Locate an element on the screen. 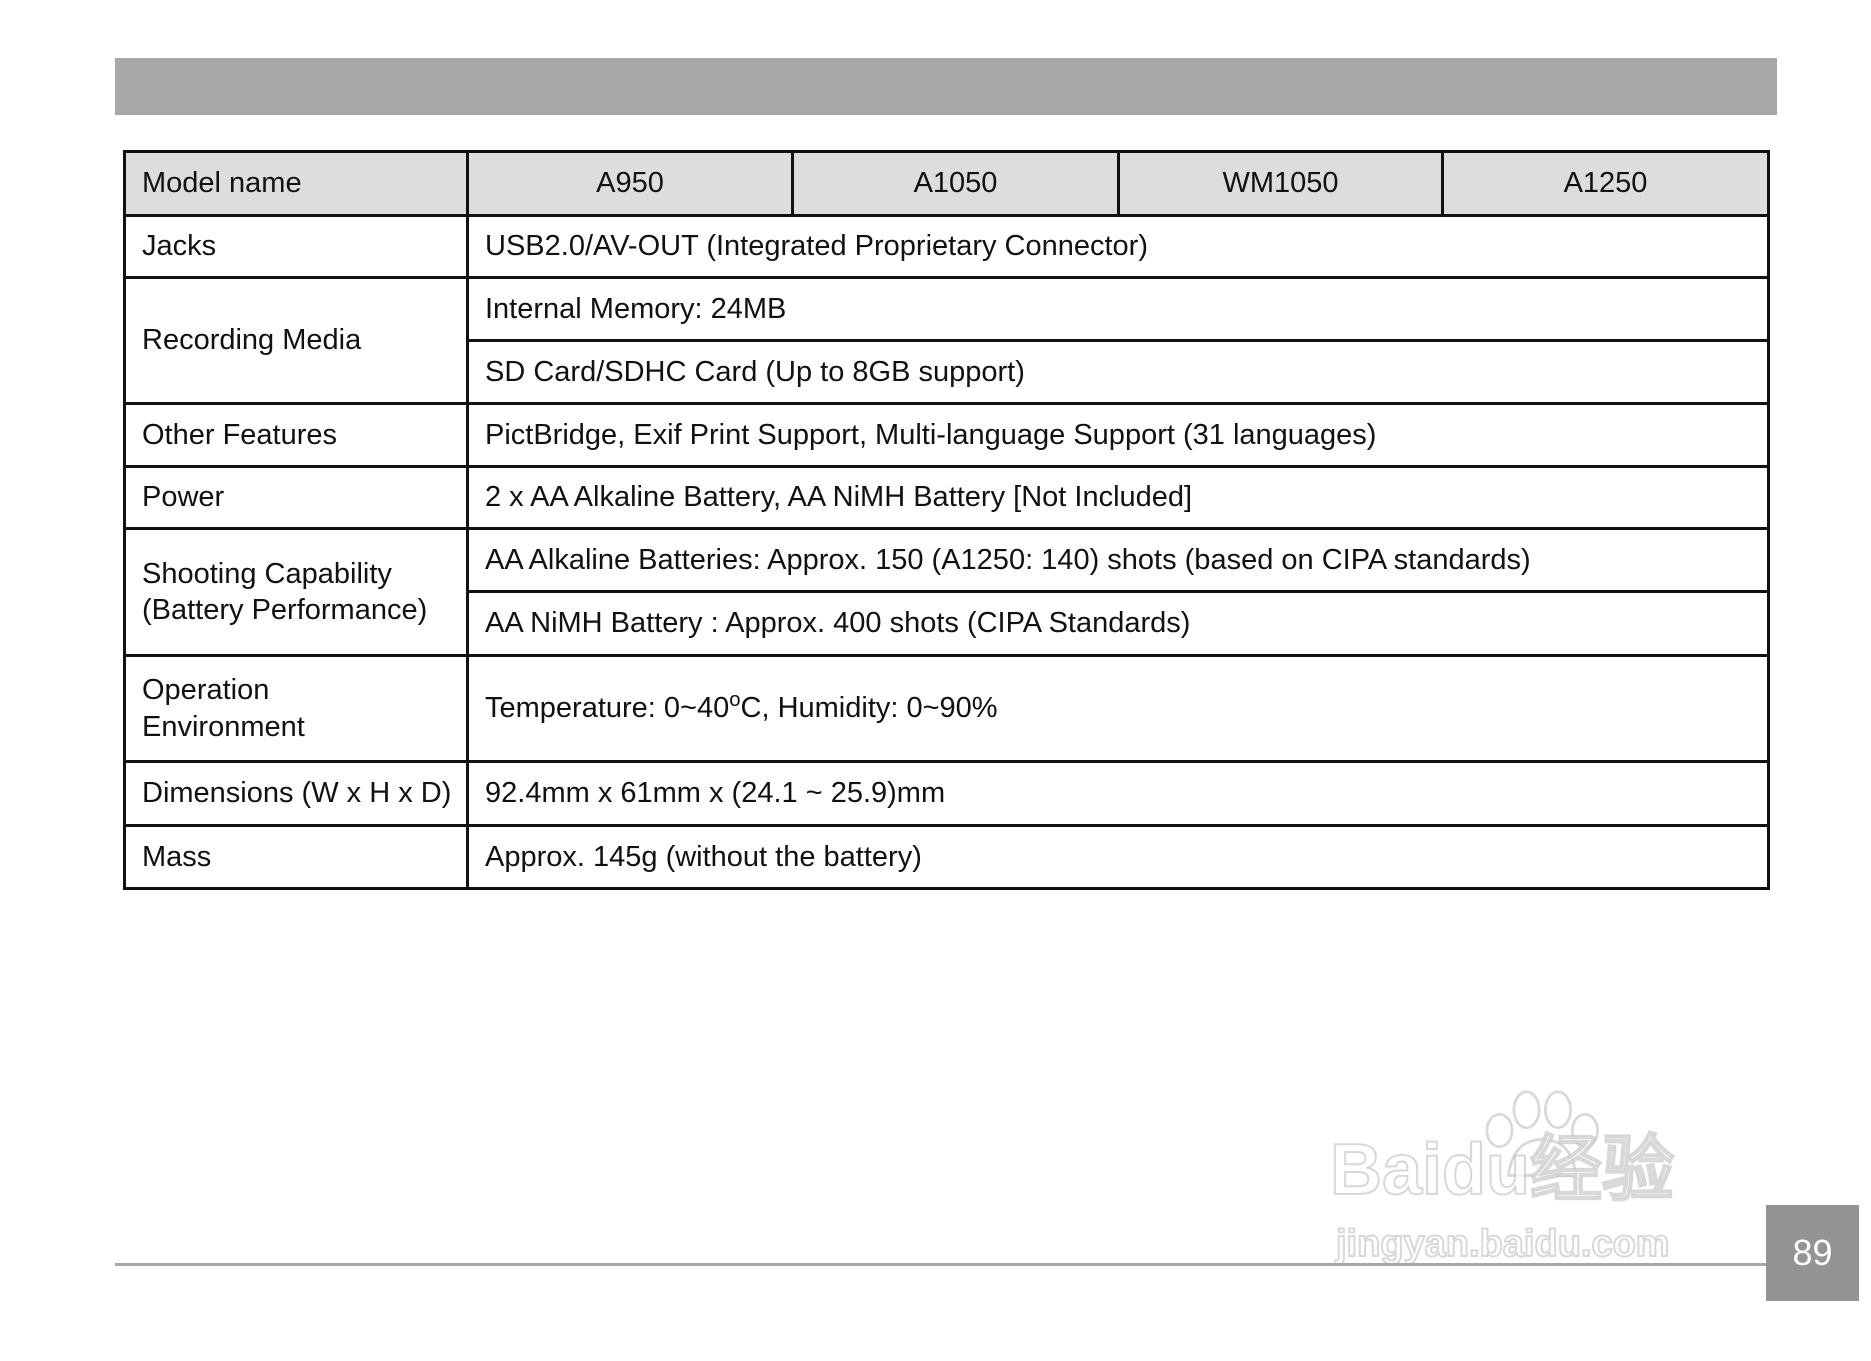 Image resolution: width=1871 pixels, height=1361 pixels. row-value: 92.4mm x 61mm x (24.1 ~ 25.9)mm is located at coordinates (1118, 793).